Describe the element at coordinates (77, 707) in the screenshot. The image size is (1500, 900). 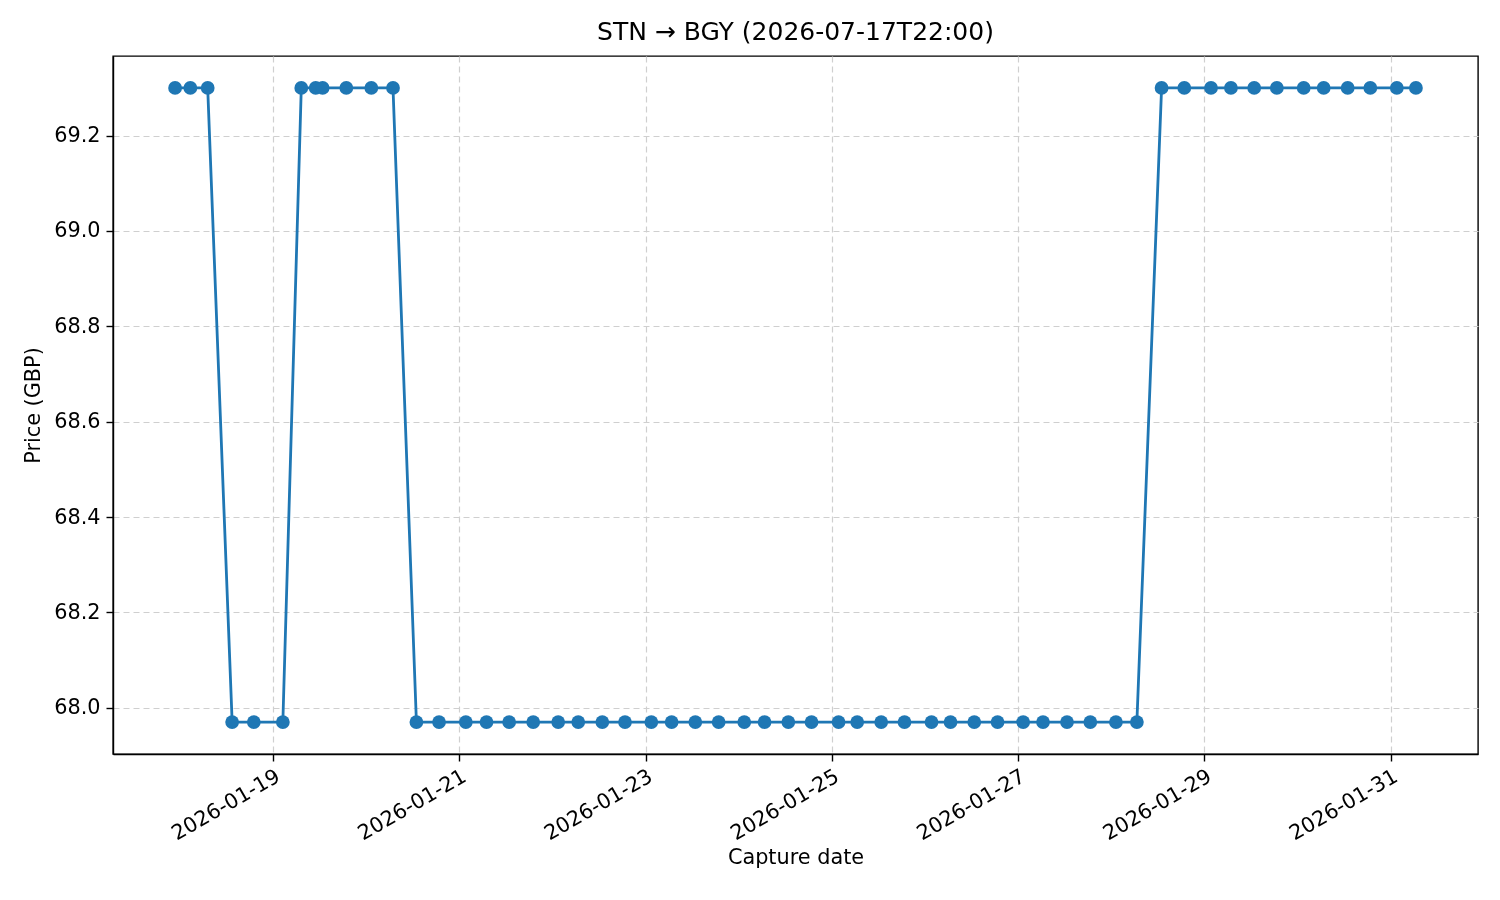
I see `y-tick-label: 68.0` at that location.